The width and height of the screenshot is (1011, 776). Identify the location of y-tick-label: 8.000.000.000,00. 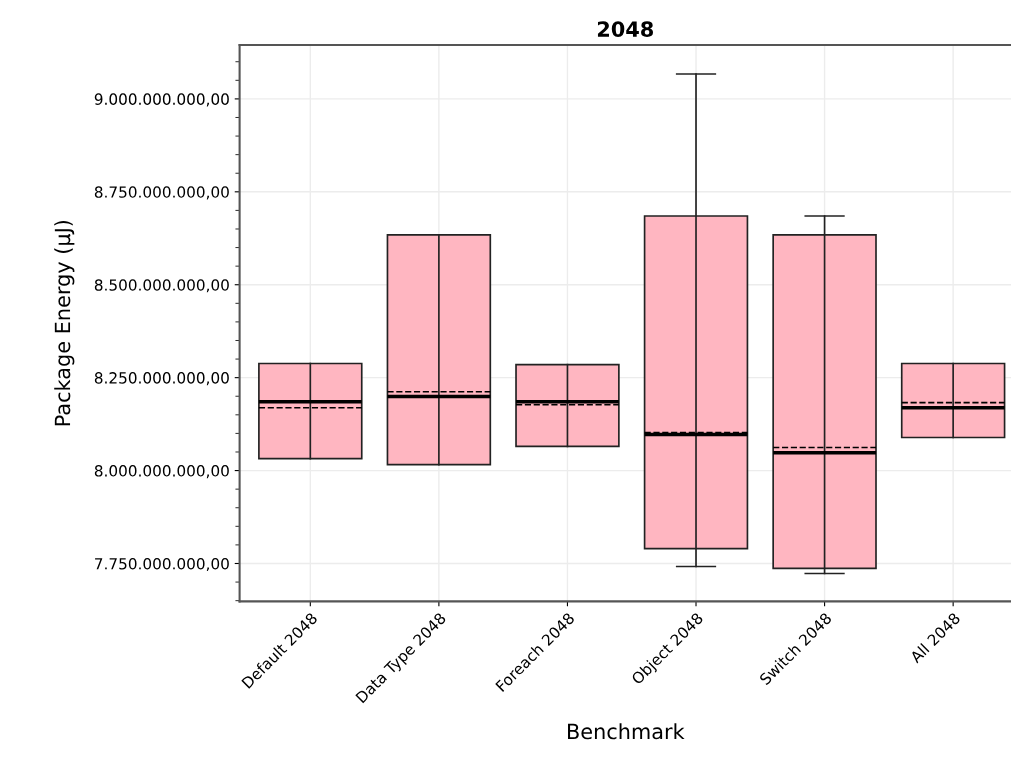
(161, 472).